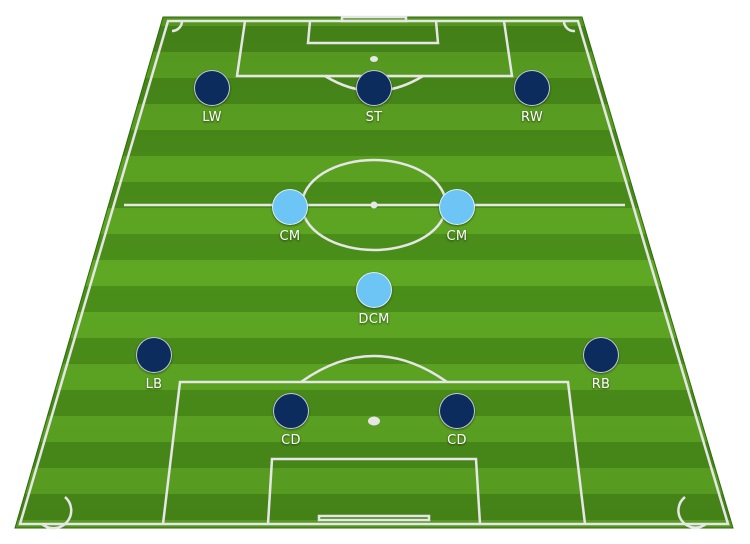 This screenshot has width=750, height=544. Describe the element at coordinates (57, 513) in the screenshot. I see `corner-arc-bottom-left` at that location.